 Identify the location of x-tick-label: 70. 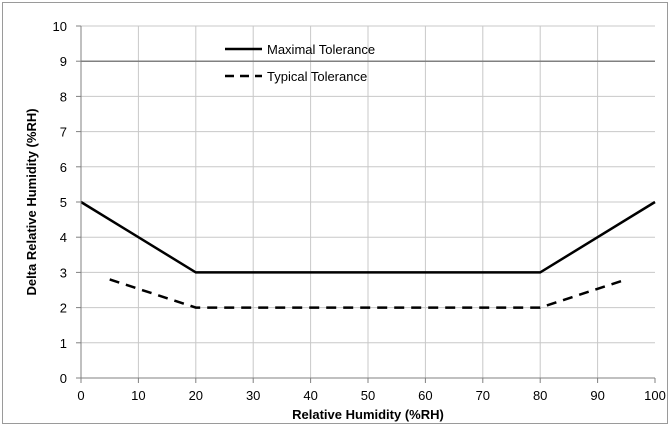
(483, 395).